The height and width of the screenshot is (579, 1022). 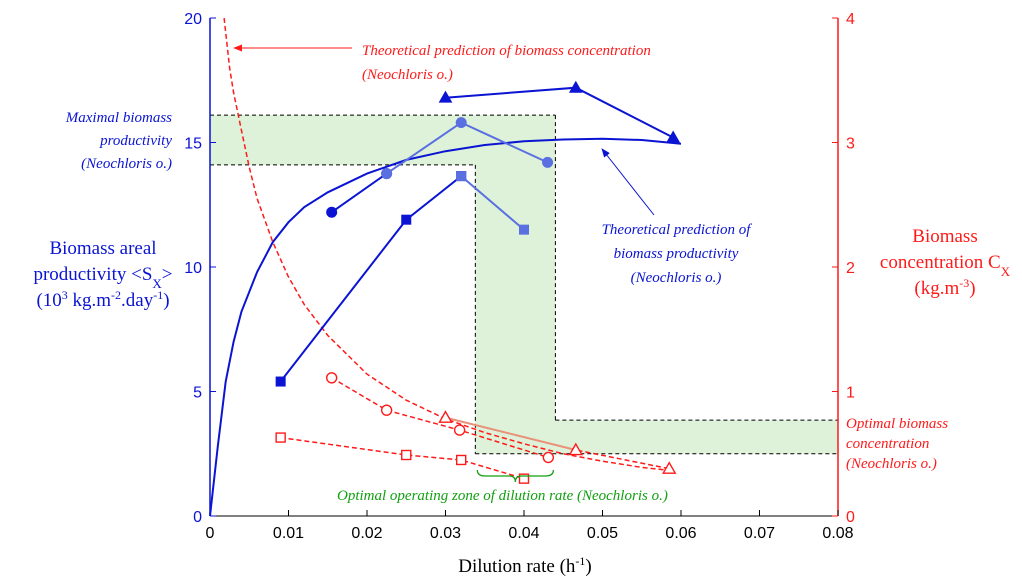 I want to click on annotation-theo-prod-1: Theoretical prediction of, so click(x=677, y=230).